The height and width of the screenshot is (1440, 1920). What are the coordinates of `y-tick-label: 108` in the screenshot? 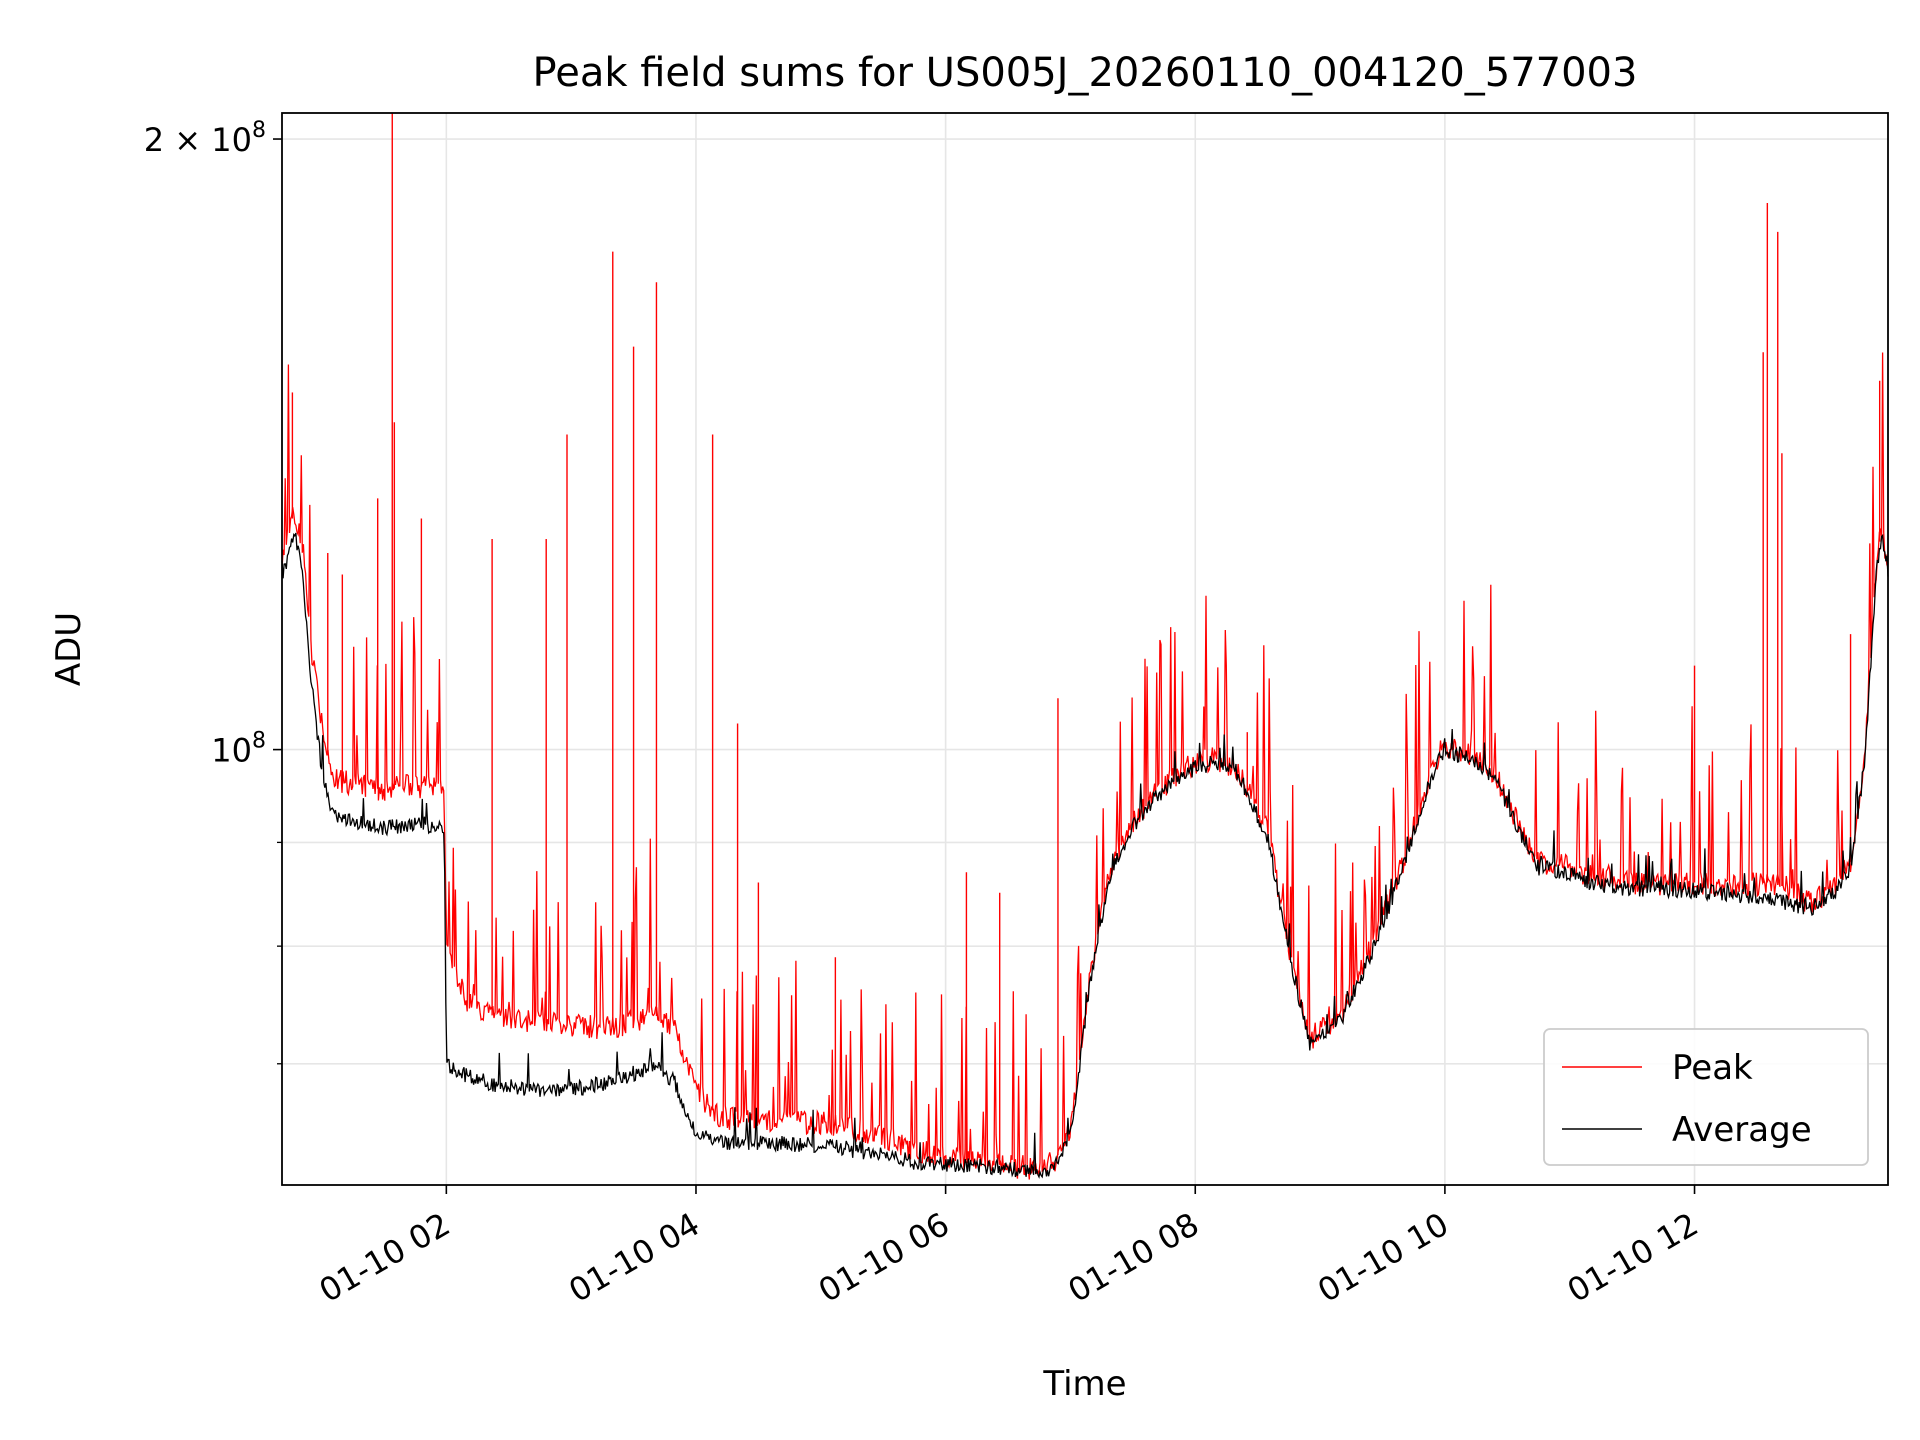 It's located at (238, 749).